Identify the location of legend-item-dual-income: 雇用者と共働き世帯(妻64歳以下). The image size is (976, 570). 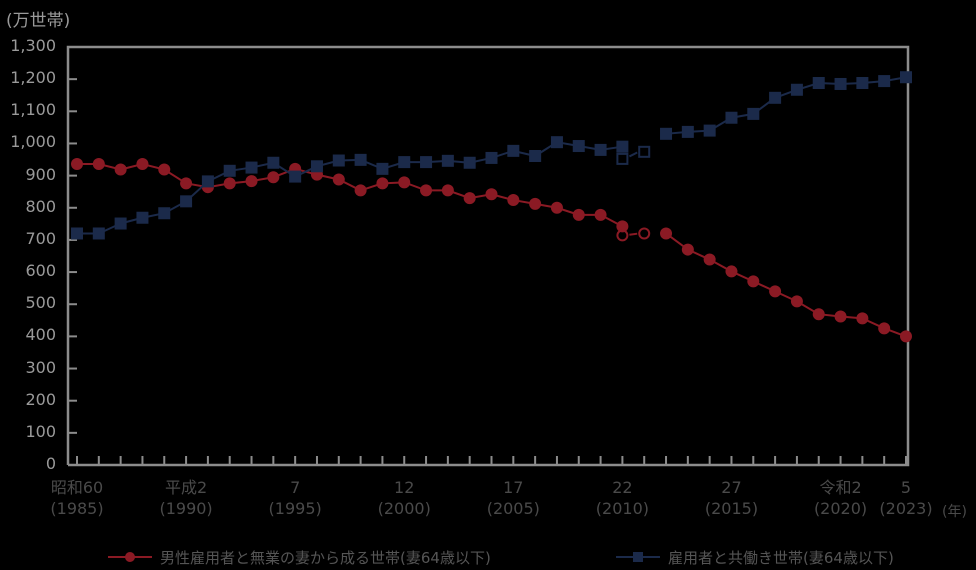
(755, 557).